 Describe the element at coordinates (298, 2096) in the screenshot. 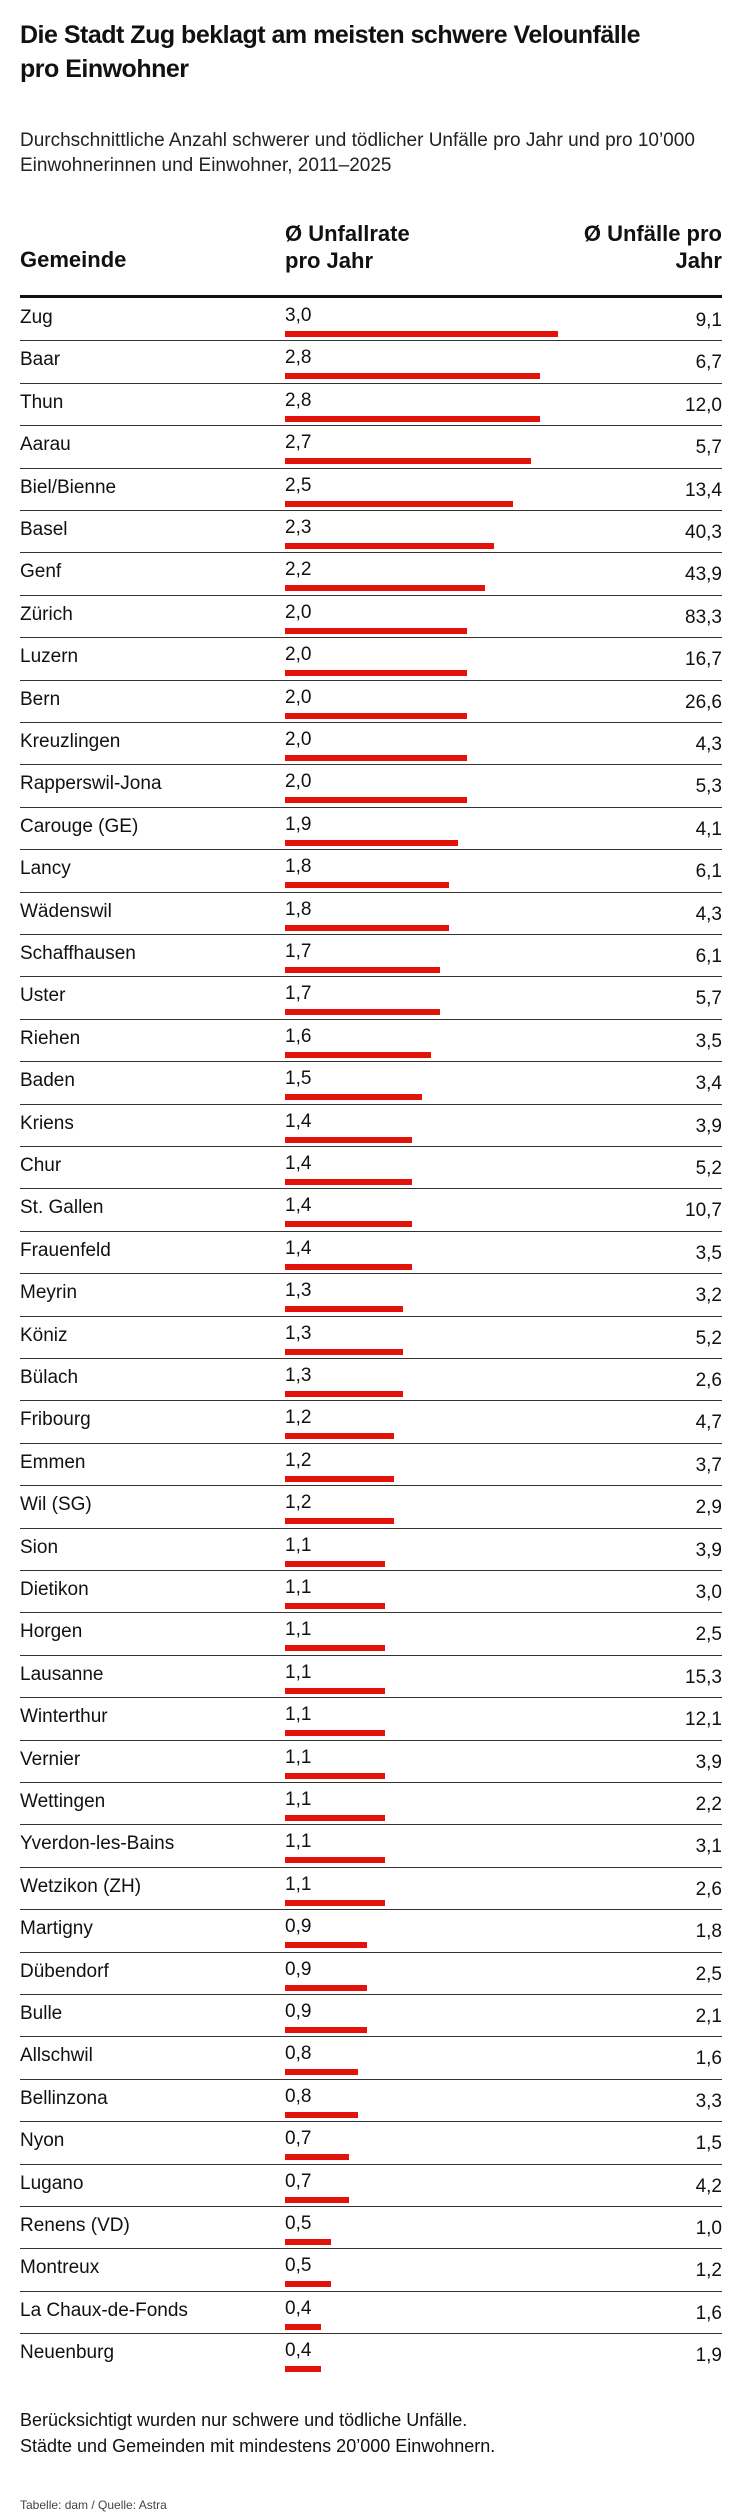

I see `value-label: 0,8` at that location.